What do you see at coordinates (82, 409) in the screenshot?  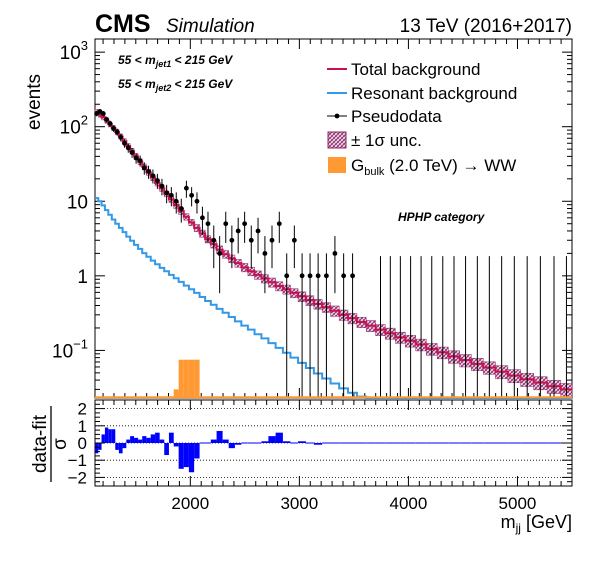 I see `ratio-y-tick-label: 2` at bounding box center [82, 409].